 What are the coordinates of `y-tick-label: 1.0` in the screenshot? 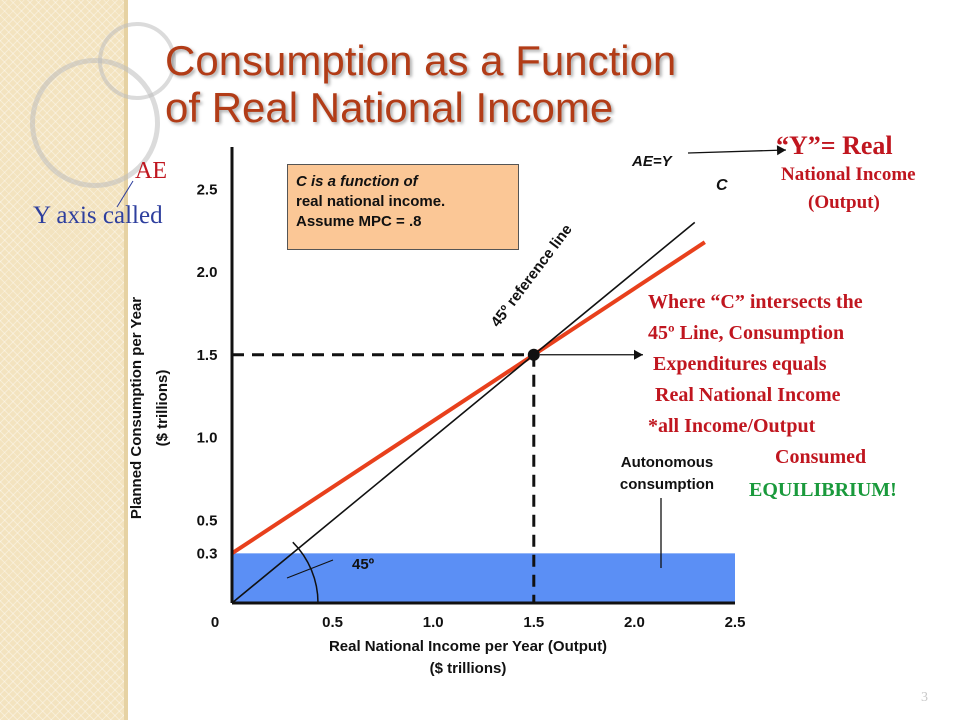 It's located at (207, 438).